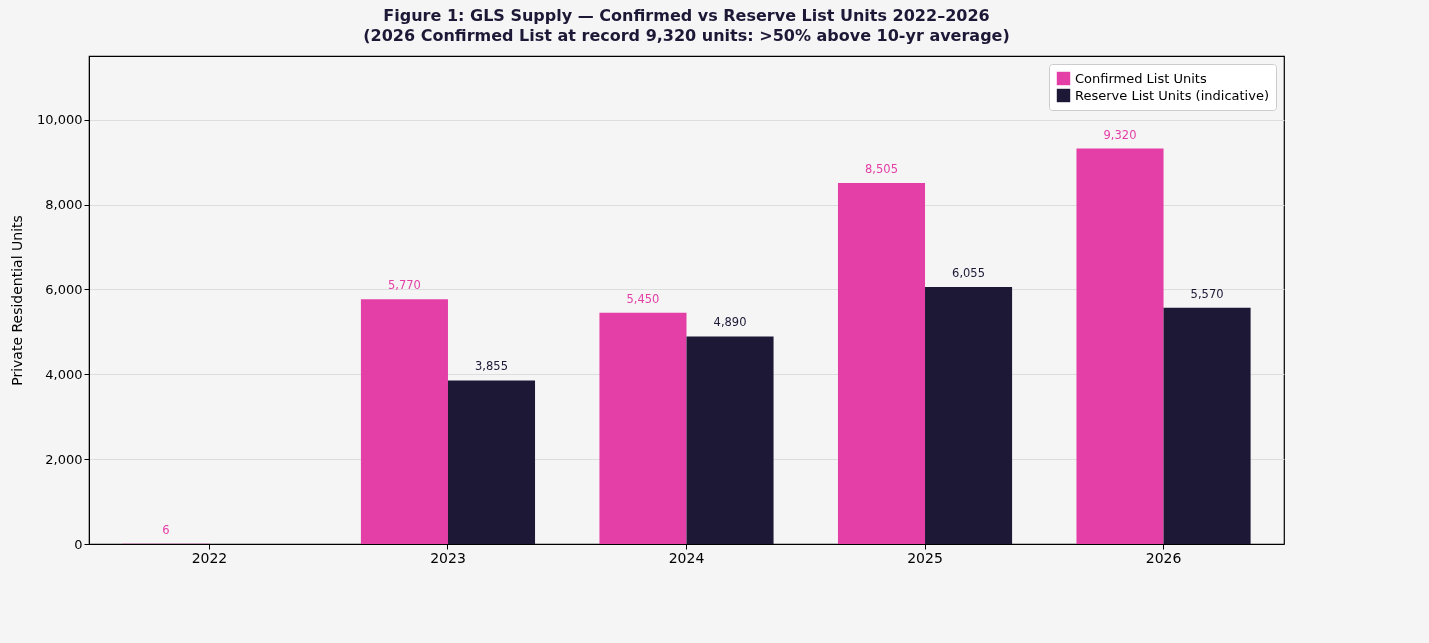 This screenshot has width=1429, height=643. I want to click on chart-subtitle: (2026 Confirmed List at record 9,320 units: >50% above 10-yr average), so click(686, 35).